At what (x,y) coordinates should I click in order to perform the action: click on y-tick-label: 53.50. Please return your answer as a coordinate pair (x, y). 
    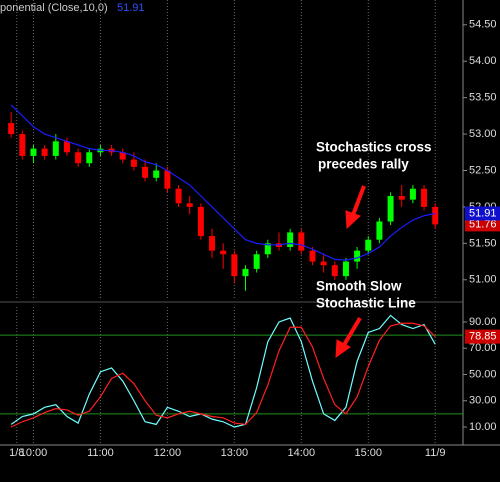
    Looking at the image, I should click on (483, 98).